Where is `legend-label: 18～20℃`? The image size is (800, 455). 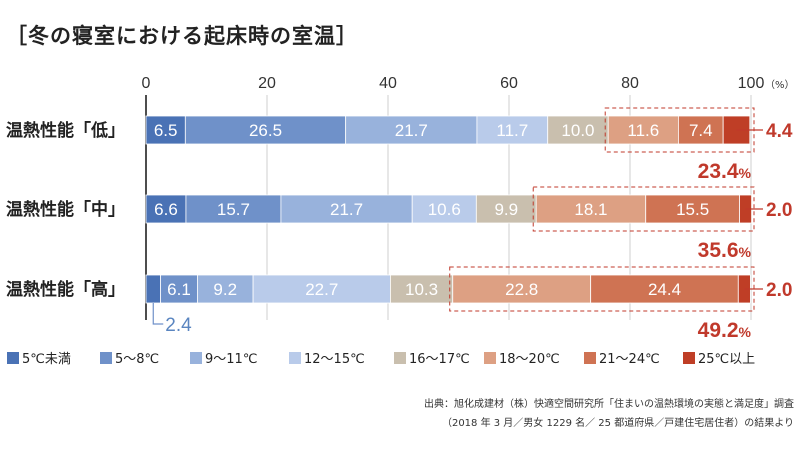
legend-label: 18～20℃ is located at coordinates (529, 359).